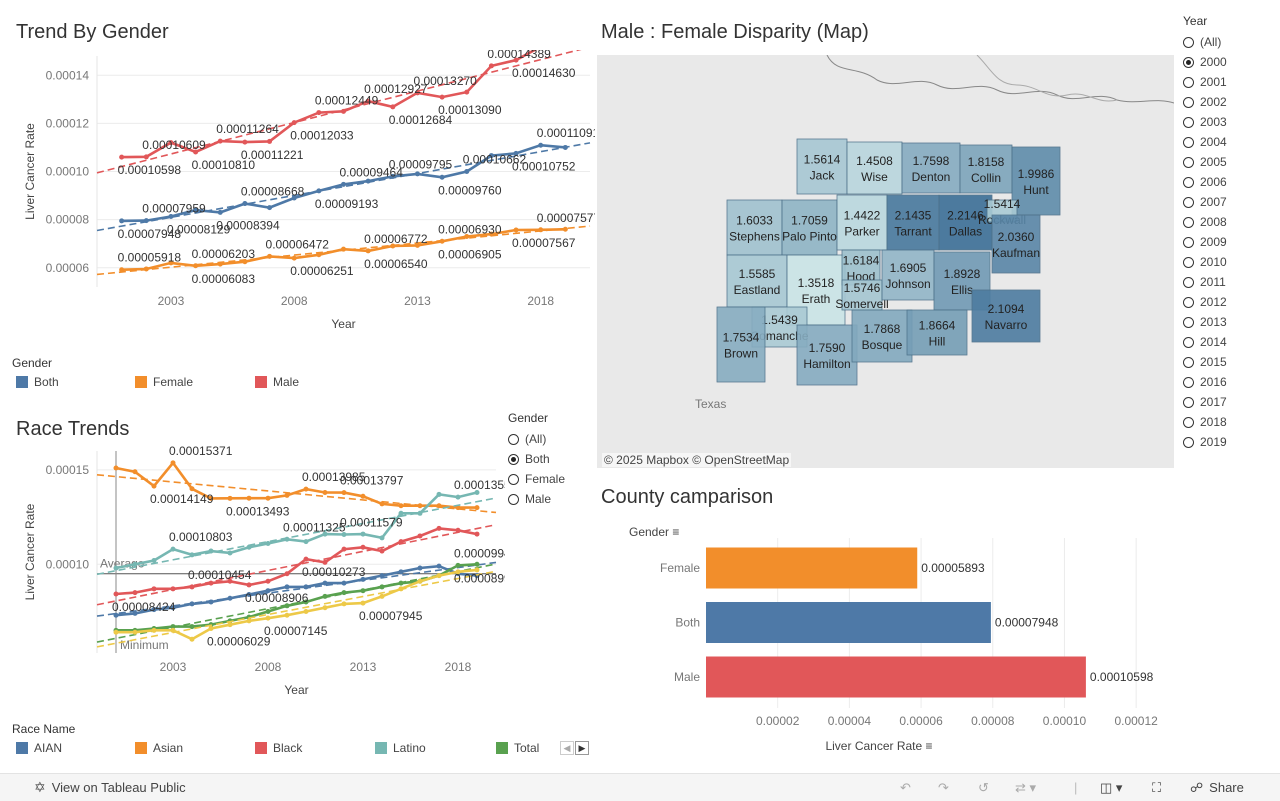 The height and width of the screenshot is (801, 1280). I want to click on bar-category-label: Both, so click(687, 623).